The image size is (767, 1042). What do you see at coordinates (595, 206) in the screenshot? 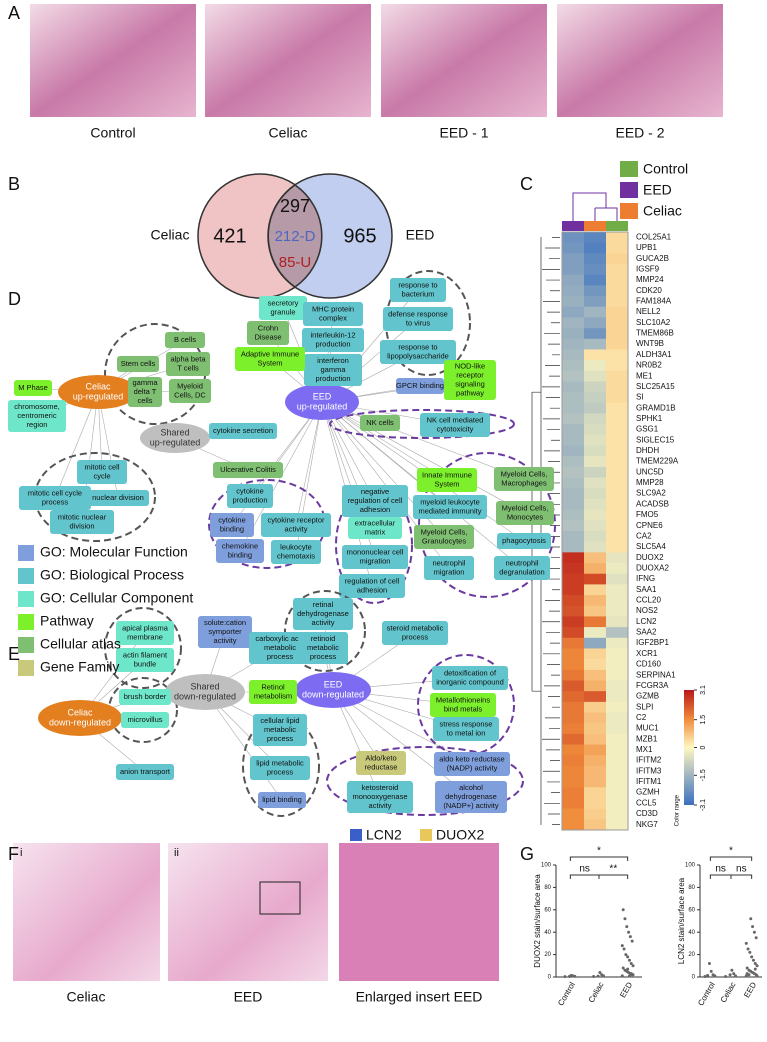
I see `column-dendrogram` at bounding box center [595, 206].